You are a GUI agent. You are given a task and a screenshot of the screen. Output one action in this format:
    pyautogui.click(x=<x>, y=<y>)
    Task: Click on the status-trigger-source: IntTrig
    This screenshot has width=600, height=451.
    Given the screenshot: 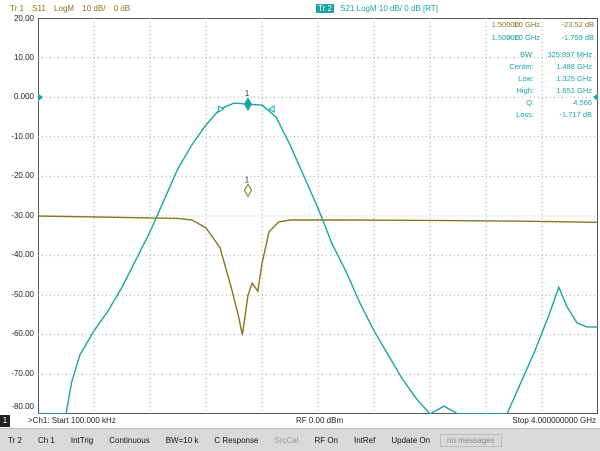 What is the action you would take?
    pyautogui.click(x=82, y=440)
    